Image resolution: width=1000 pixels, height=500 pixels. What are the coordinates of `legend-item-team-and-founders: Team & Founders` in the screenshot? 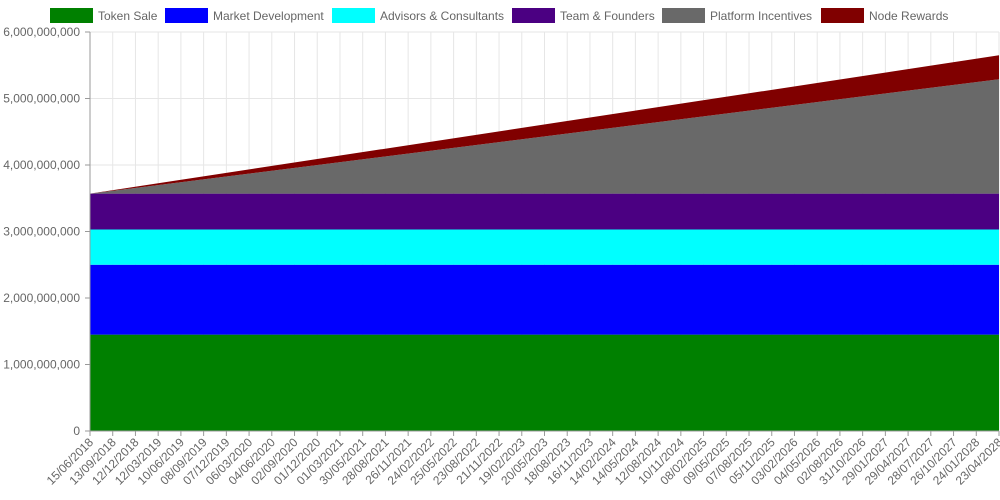 It's located at (583, 15).